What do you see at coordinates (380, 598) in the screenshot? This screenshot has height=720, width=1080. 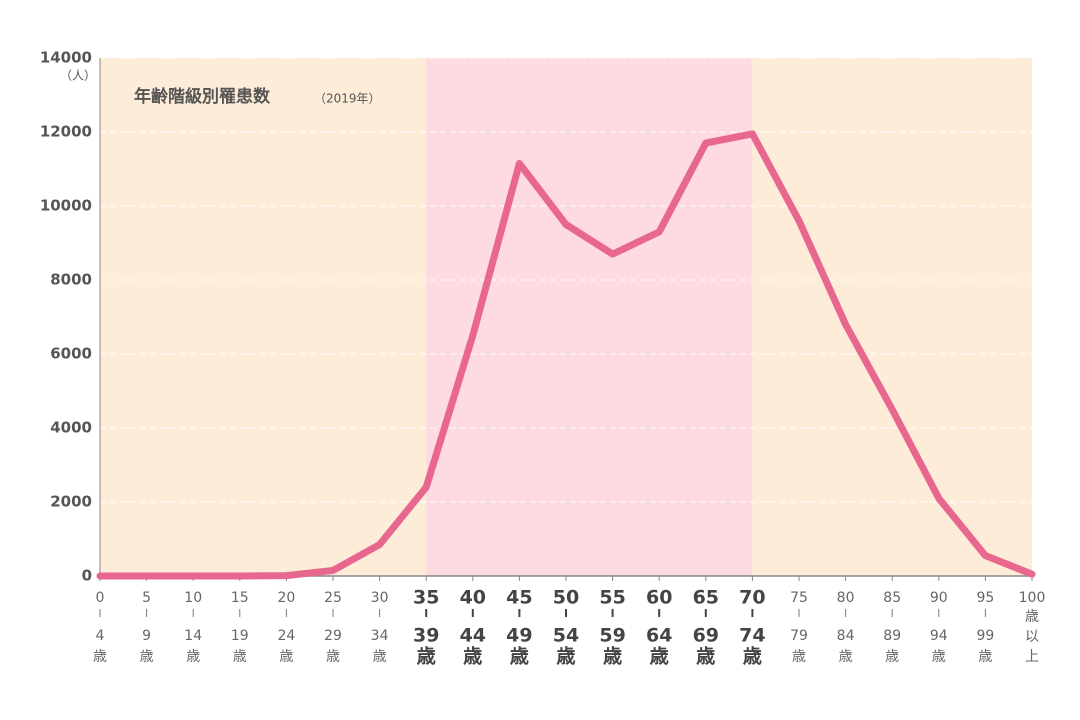 I see `x-tick-label: 30` at bounding box center [380, 598].